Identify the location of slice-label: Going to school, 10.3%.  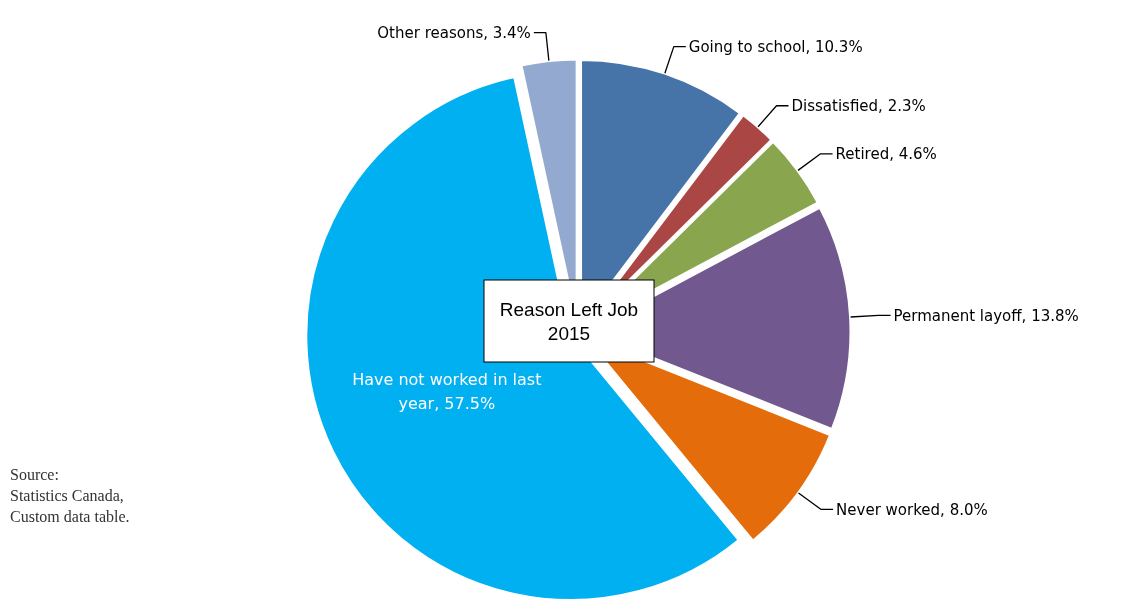
(775, 46).